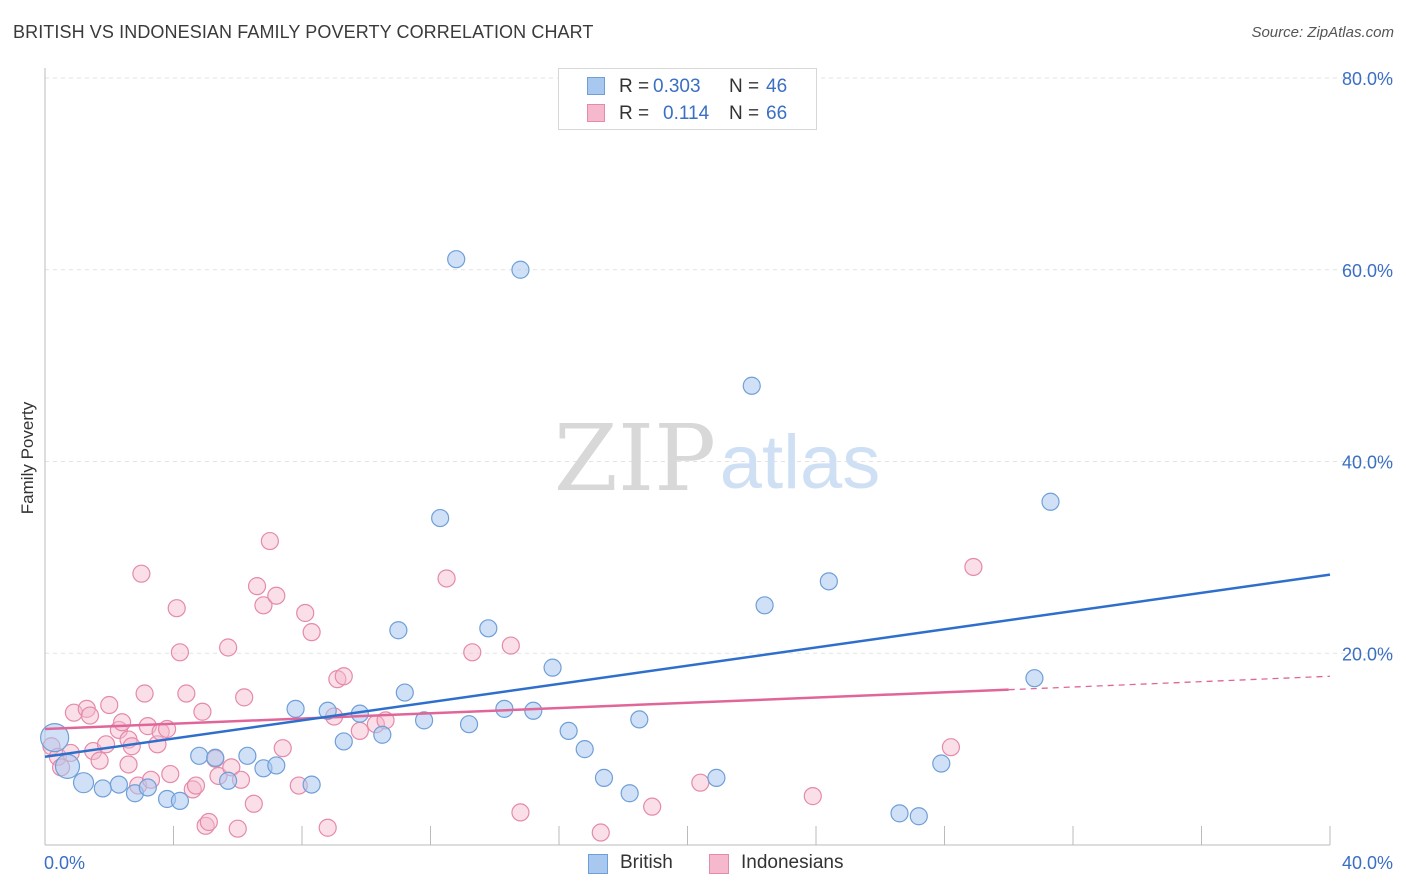  Describe the element at coordinates (777, 113) in the screenshot. I see `indonesians-n-value: 66` at that location.